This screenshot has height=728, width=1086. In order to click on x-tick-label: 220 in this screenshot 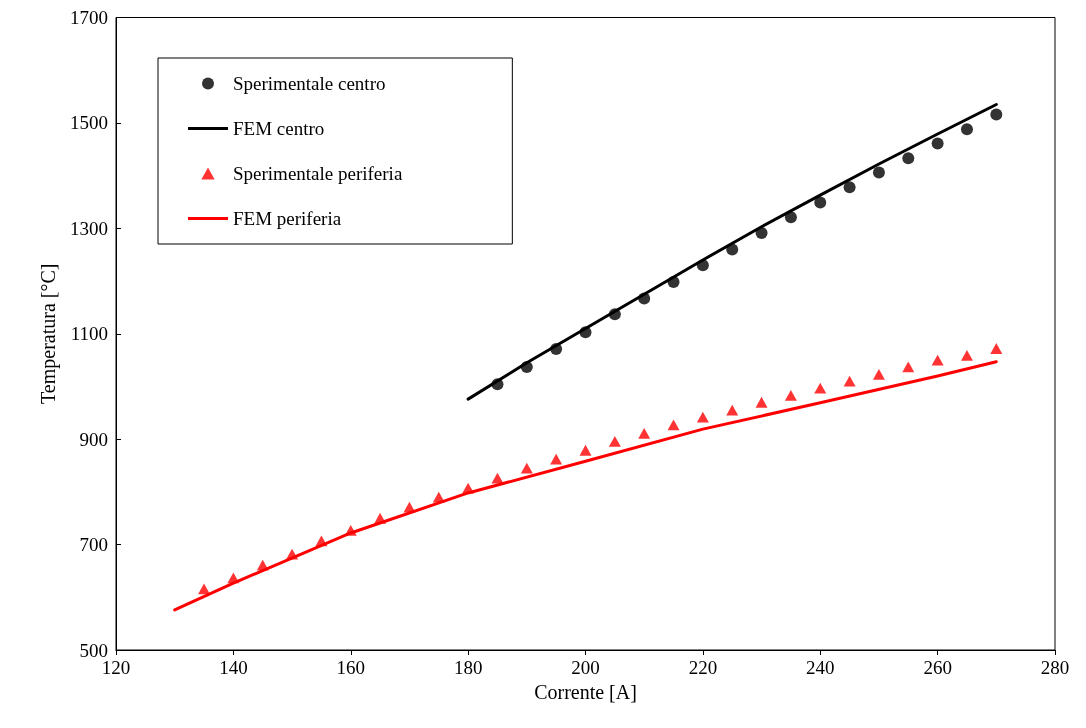, I will do `click(703, 667)`.